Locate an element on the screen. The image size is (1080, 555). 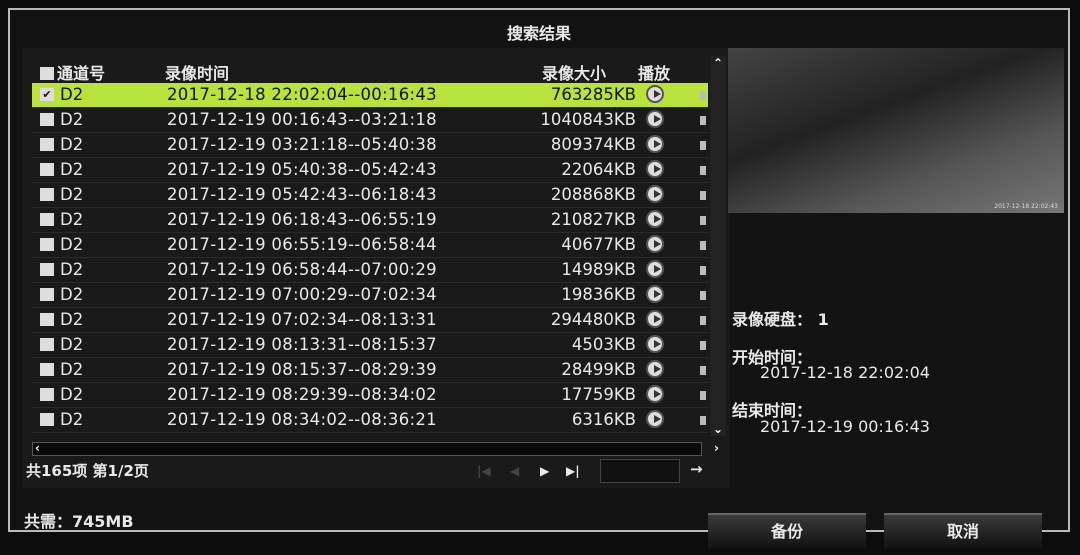
dialog-title: 搜索结果 is located at coordinates (538, 33).